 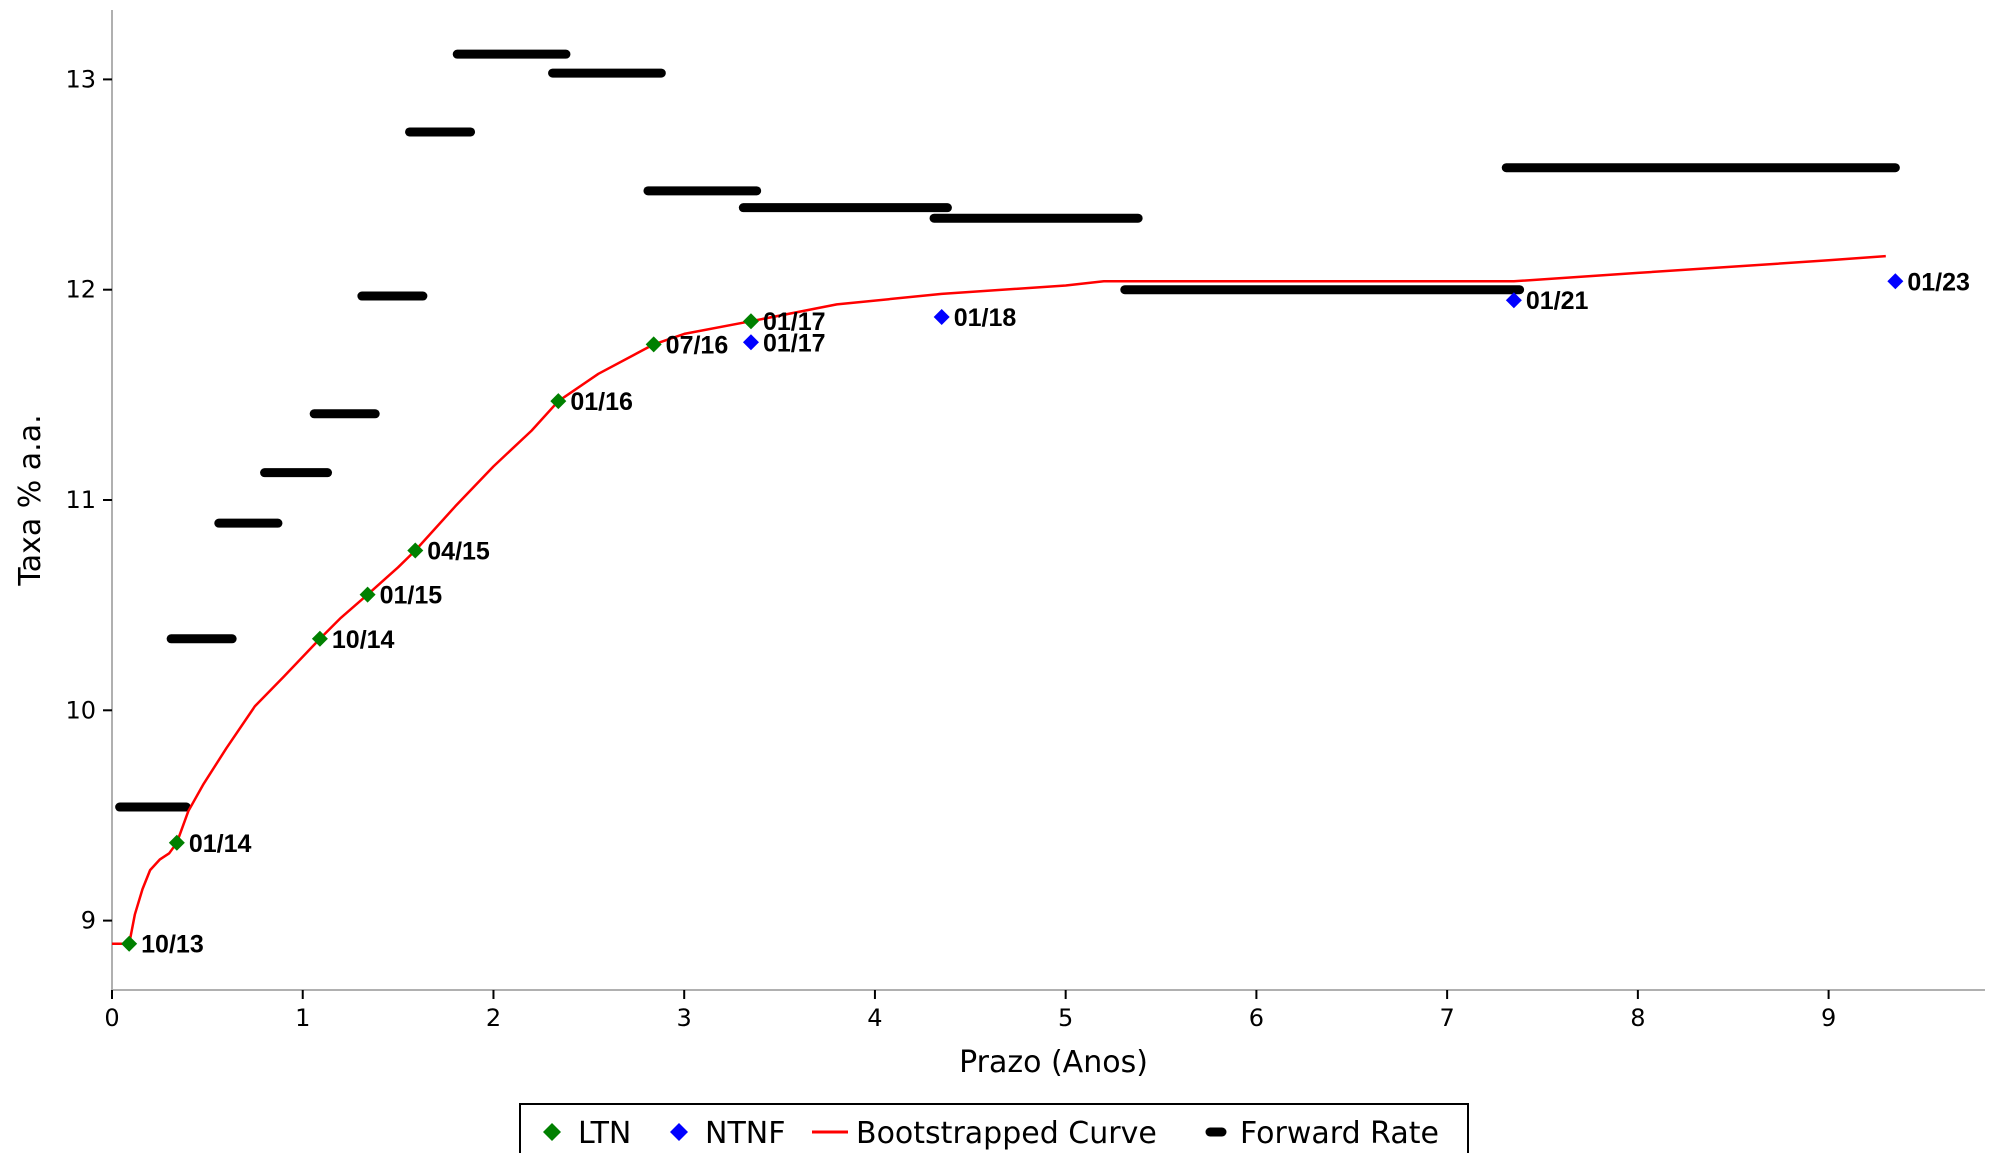 What do you see at coordinates (363, 640) in the screenshot?
I see `point-label: 10/14` at bounding box center [363, 640].